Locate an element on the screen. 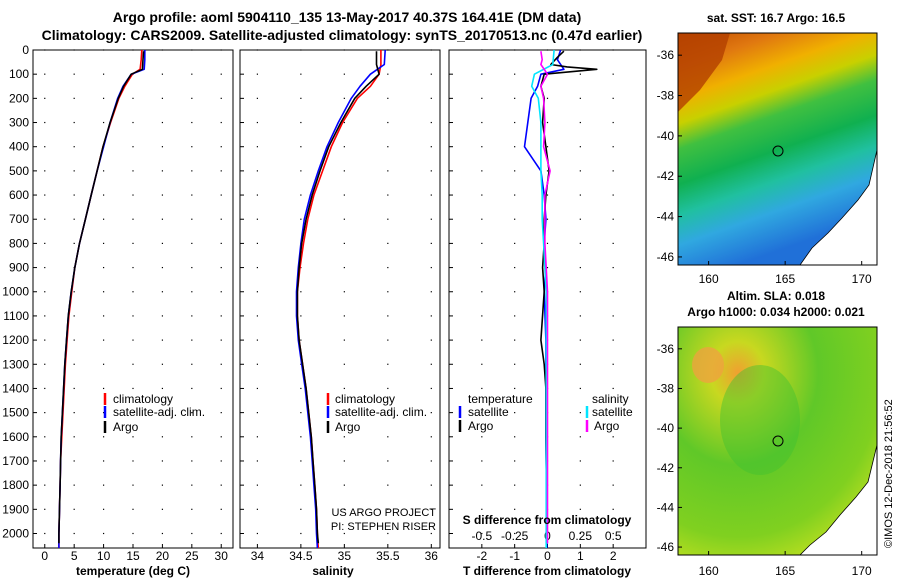 The width and height of the screenshot is (900, 580). s-tick-label: 0.25 is located at coordinates (581, 536).